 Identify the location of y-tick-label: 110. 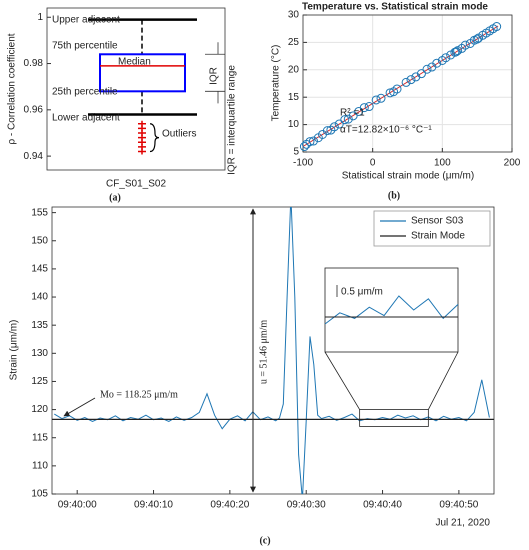
(40, 466).